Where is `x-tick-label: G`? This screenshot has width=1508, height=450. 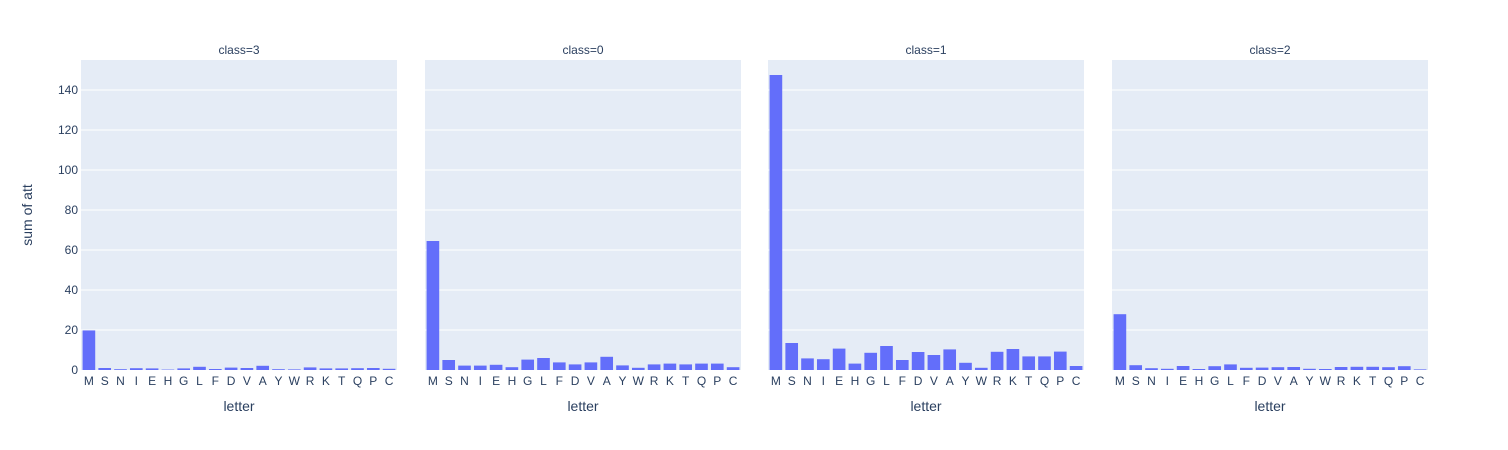 x-tick-label: G is located at coordinates (183, 381).